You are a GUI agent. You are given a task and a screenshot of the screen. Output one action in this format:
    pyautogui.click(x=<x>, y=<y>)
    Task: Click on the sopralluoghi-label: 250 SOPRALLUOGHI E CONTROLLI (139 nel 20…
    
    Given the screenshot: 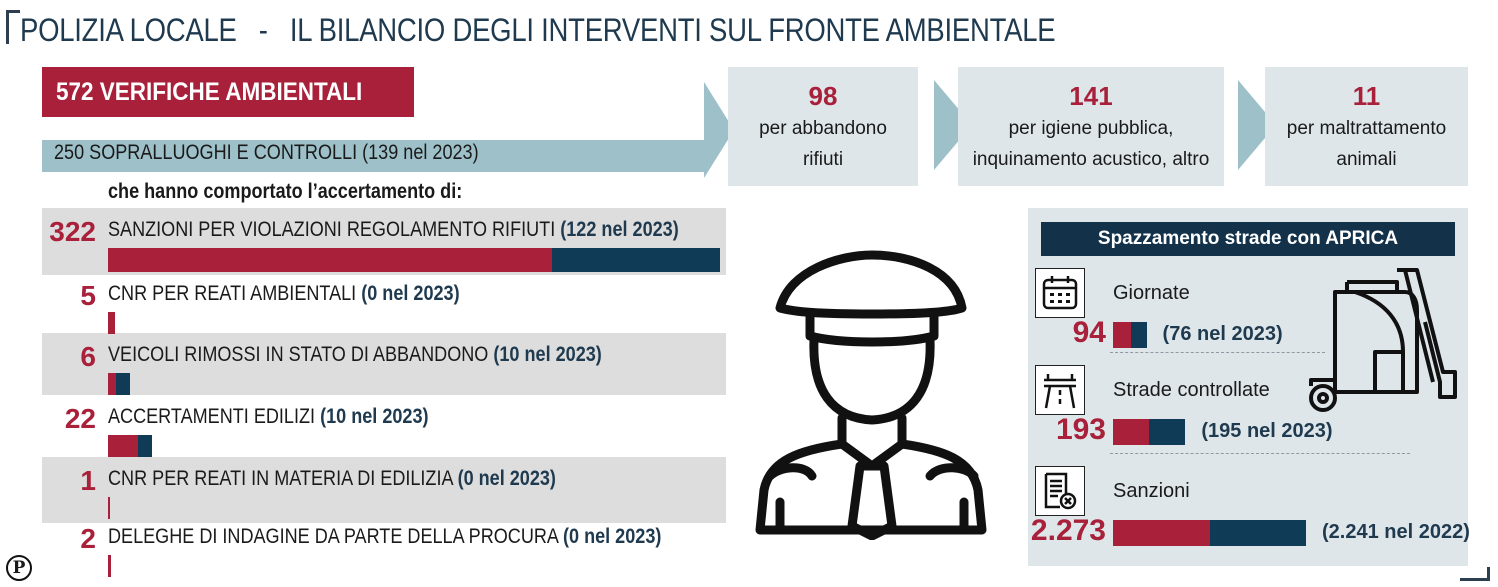 What is the action you would take?
    pyautogui.click(x=266, y=152)
    